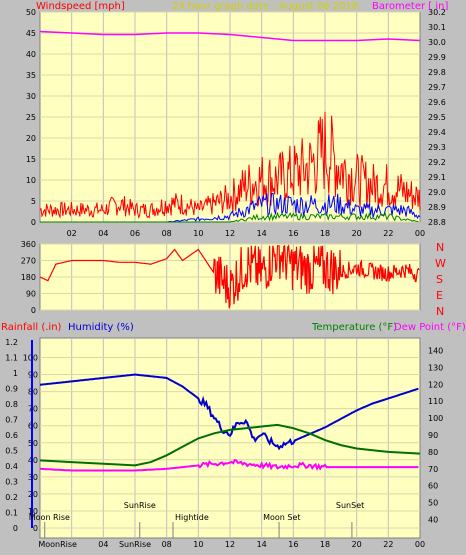  Describe the element at coordinates (15, 373) in the screenshot. I see `rainfall-y-tick: 1` at that location.